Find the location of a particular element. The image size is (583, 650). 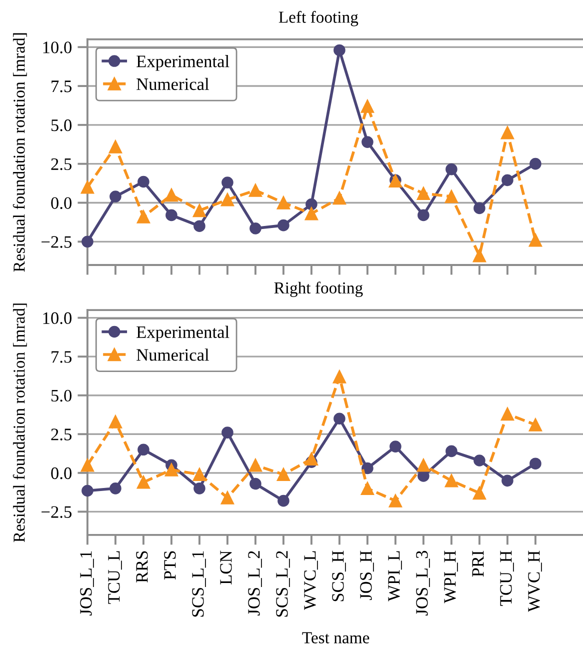

x-axis-title: Test name is located at coordinates (336, 638).